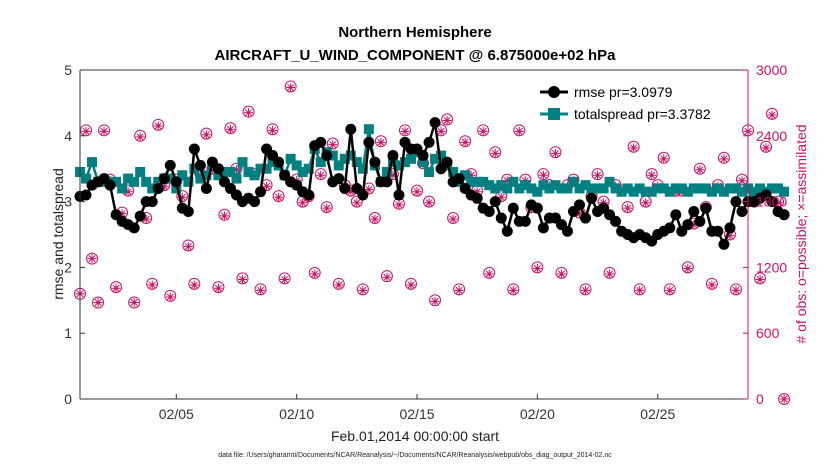 The height and width of the screenshot is (470, 830). What do you see at coordinates (771, 70) in the screenshot?
I see `y2-tick-label: 3000` at bounding box center [771, 70].